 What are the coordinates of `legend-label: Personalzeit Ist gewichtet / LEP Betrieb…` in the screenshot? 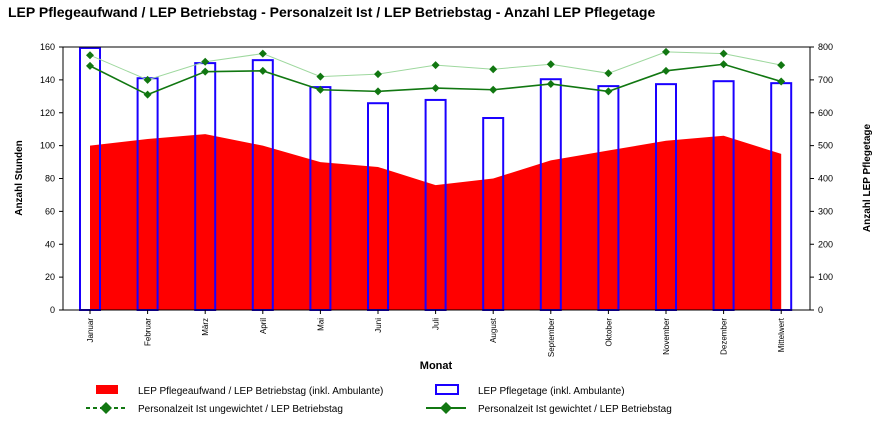 It's located at (575, 409).